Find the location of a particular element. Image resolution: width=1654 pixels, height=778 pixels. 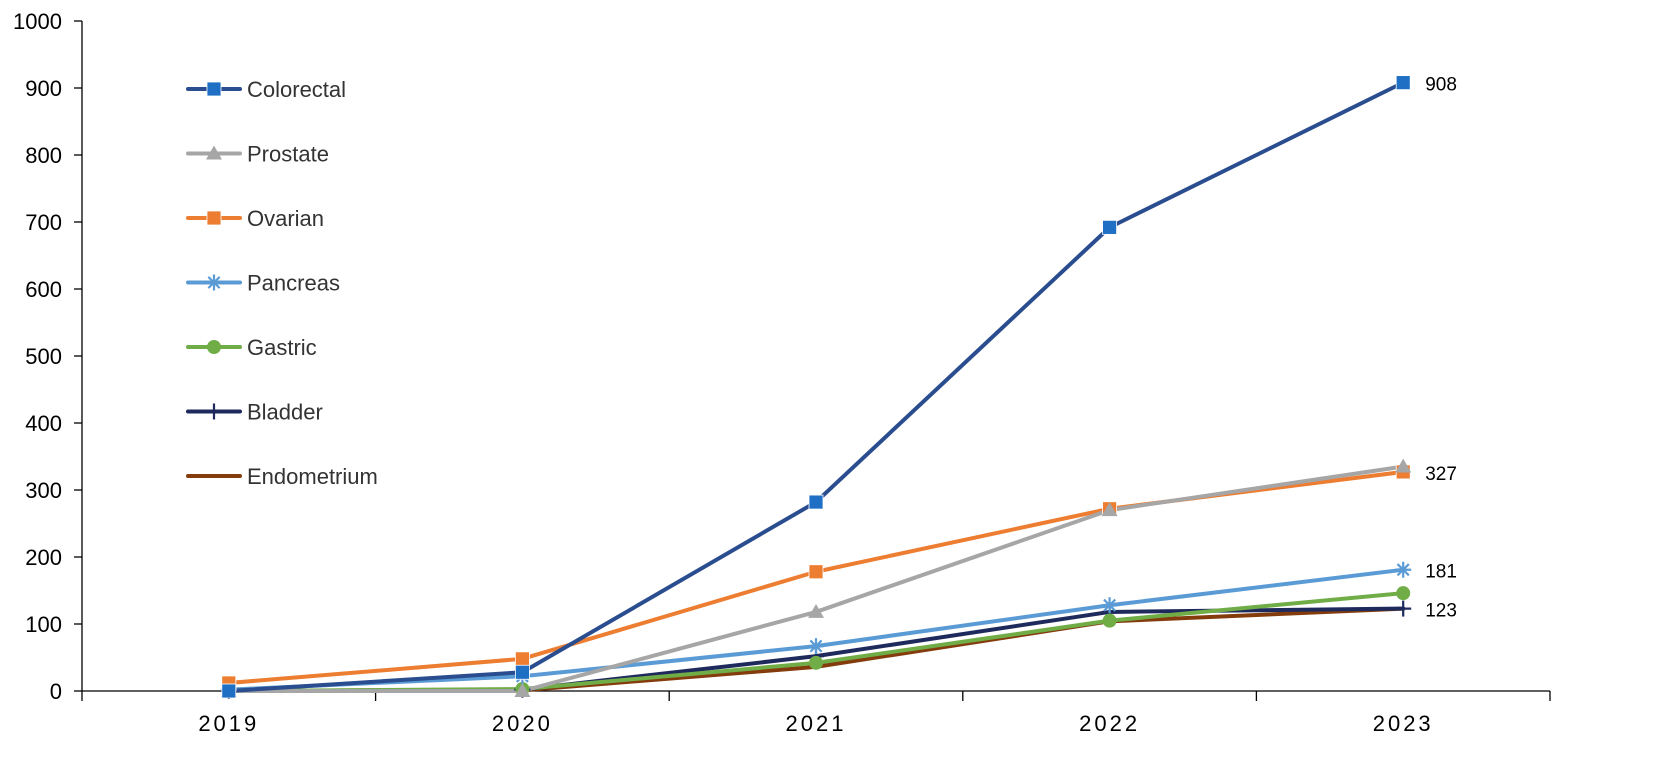

y-tick-label: 1000 is located at coordinates (37, 21).